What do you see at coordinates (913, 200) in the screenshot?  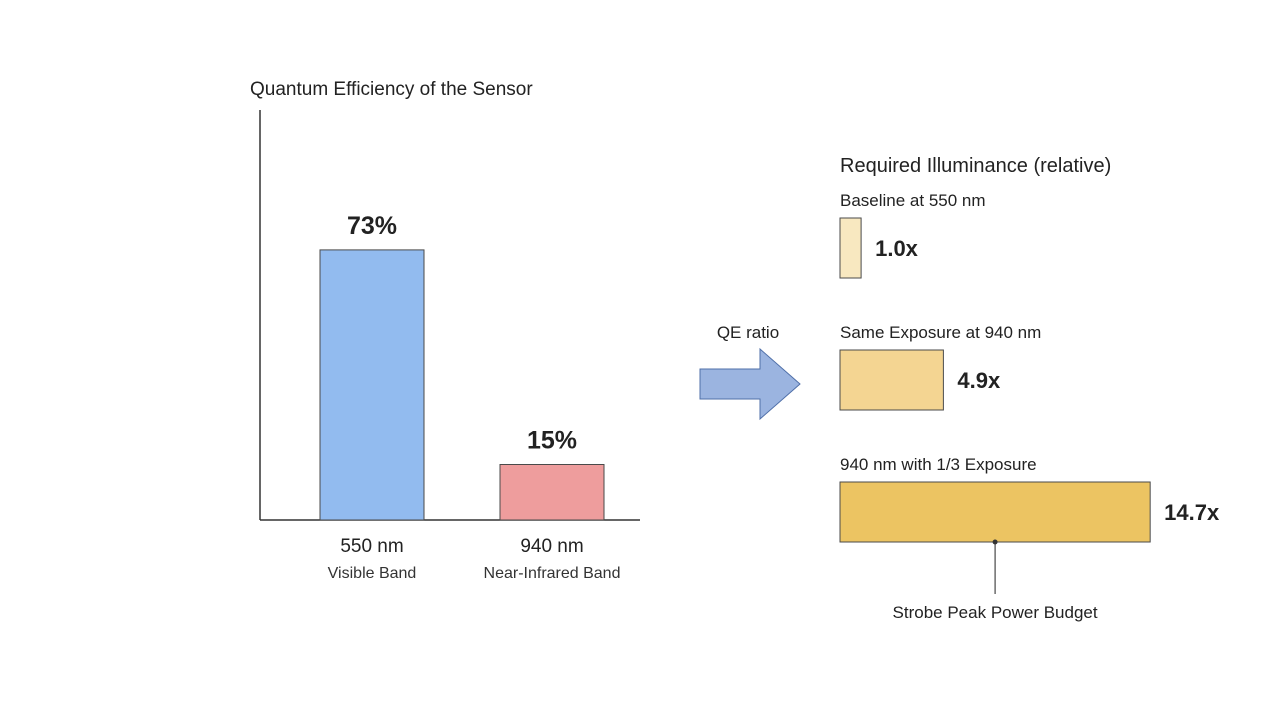 I see `illuminance-label-baseline: Baseline at 550 nm` at bounding box center [913, 200].